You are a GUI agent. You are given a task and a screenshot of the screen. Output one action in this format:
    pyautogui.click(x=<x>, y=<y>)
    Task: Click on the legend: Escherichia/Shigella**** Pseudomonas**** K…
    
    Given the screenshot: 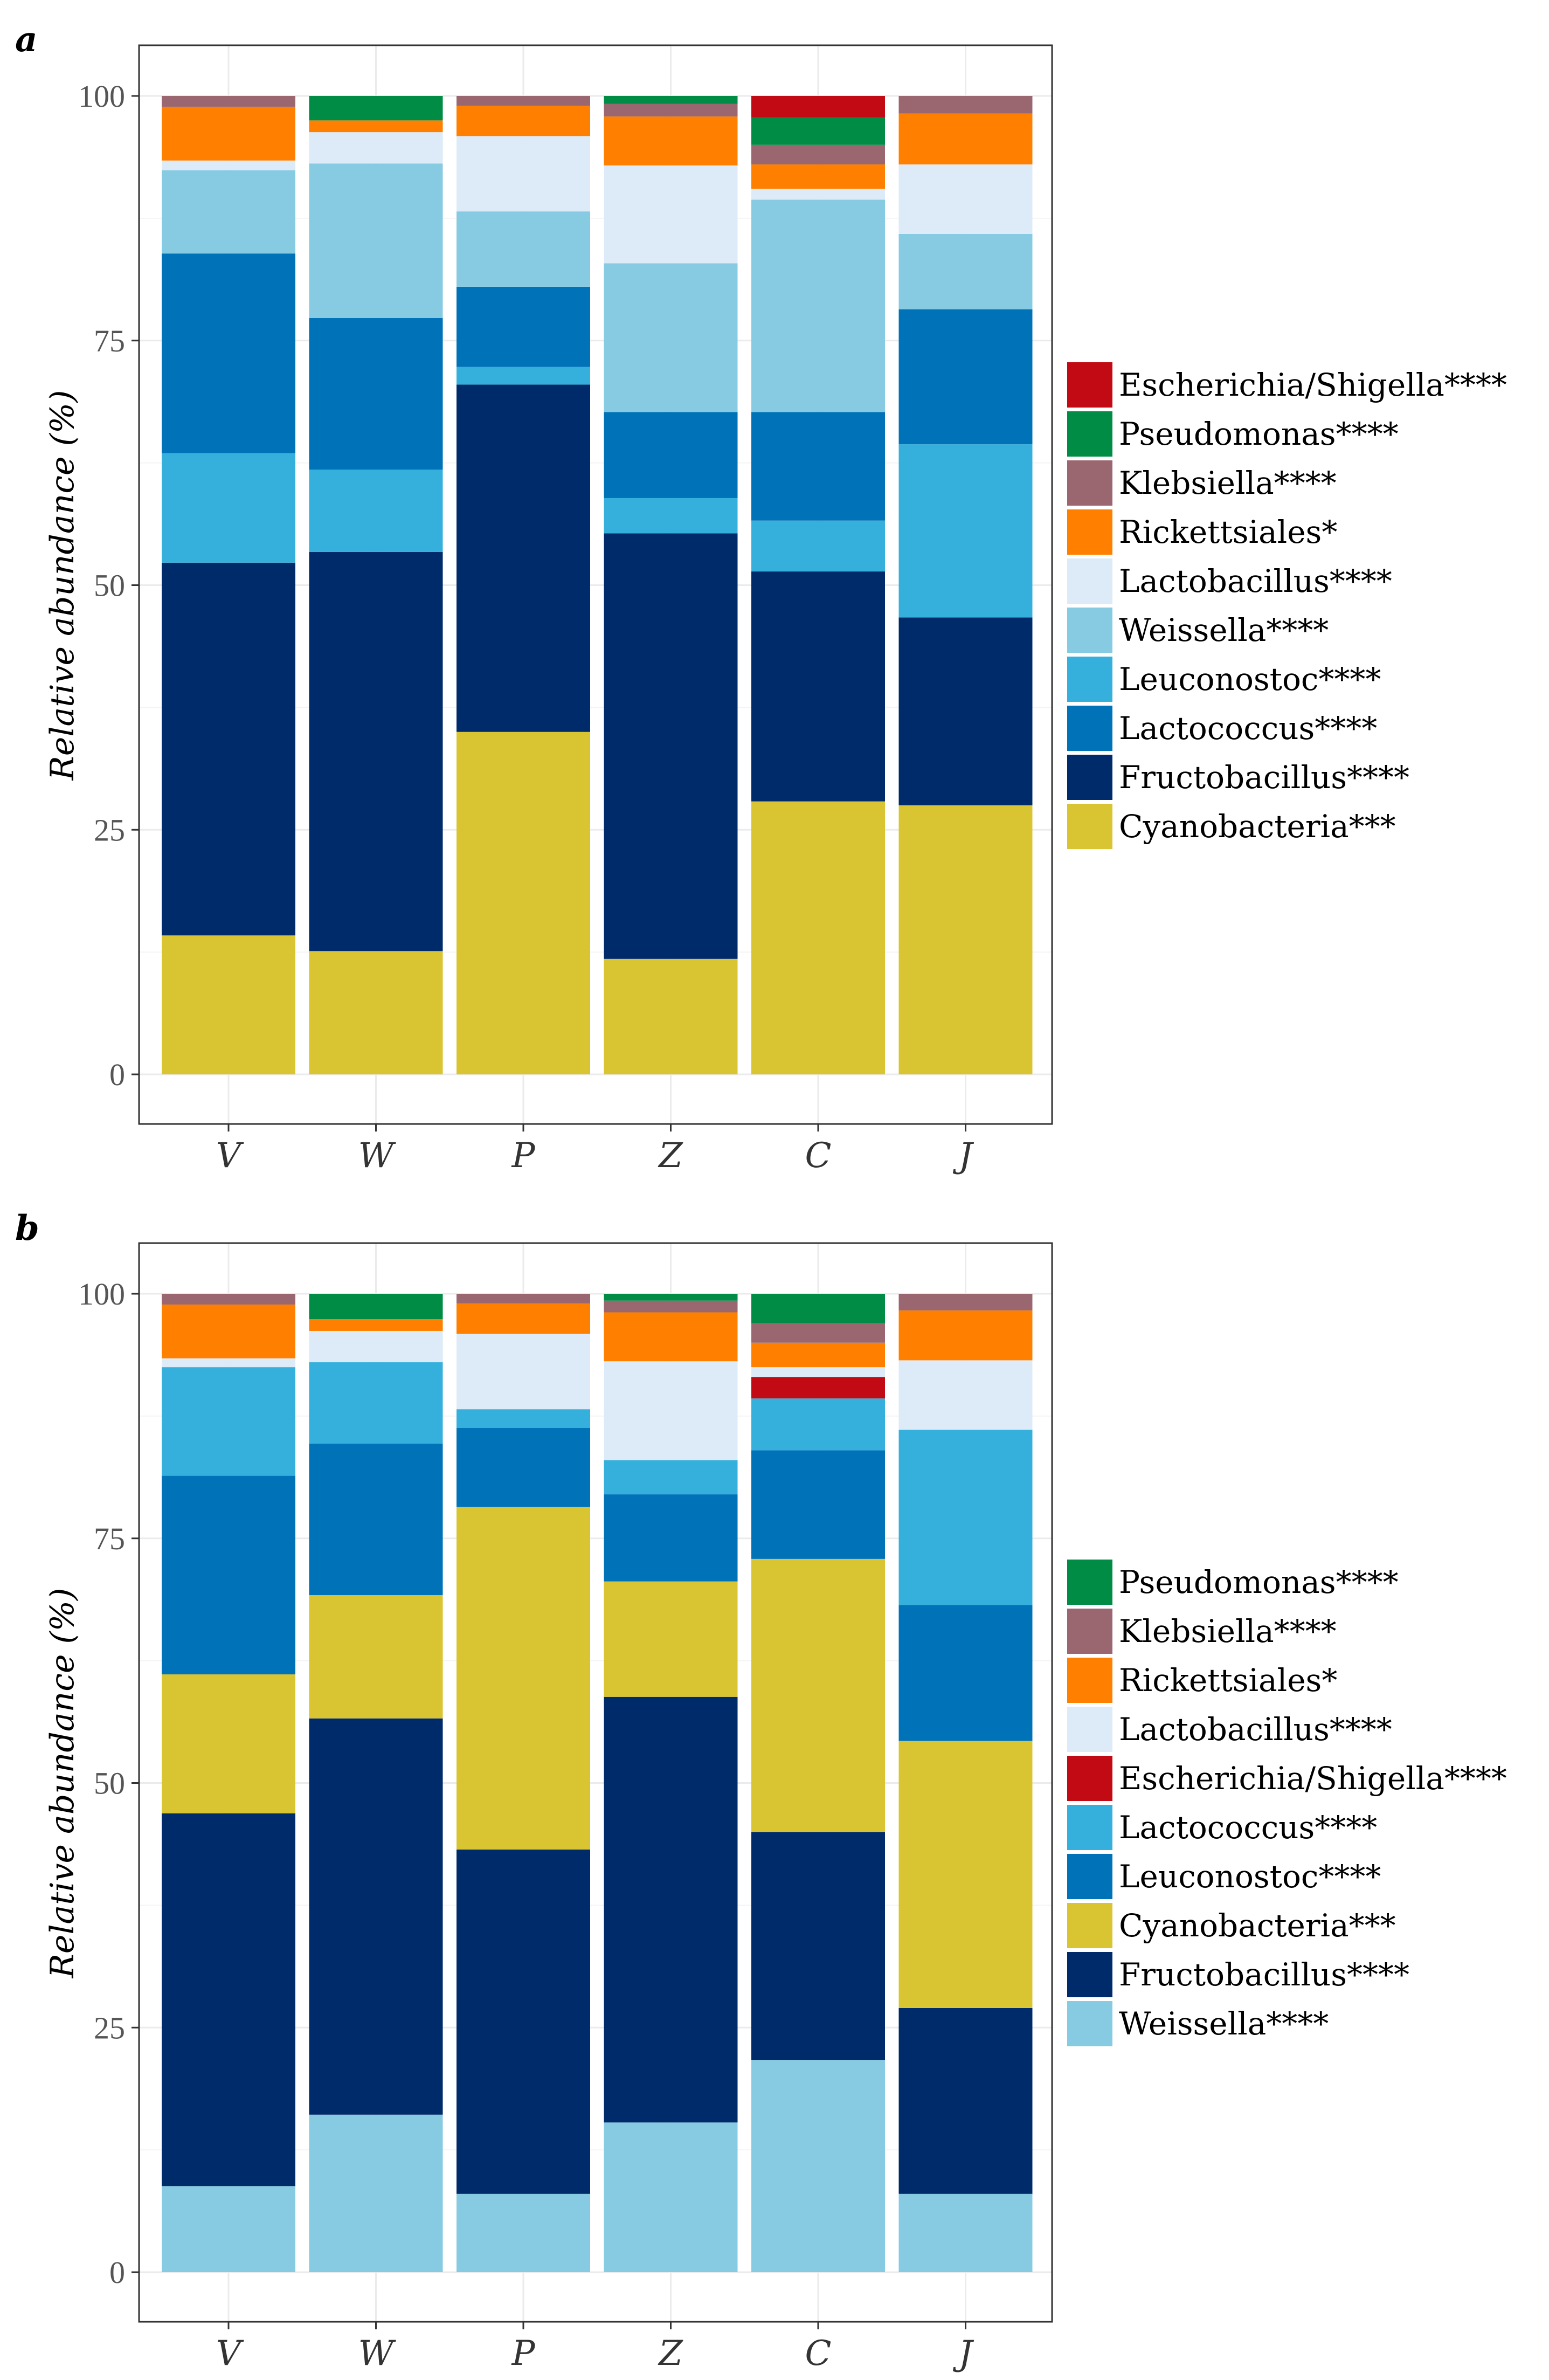 What is the action you would take?
    pyautogui.click(x=1287, y=605)
    